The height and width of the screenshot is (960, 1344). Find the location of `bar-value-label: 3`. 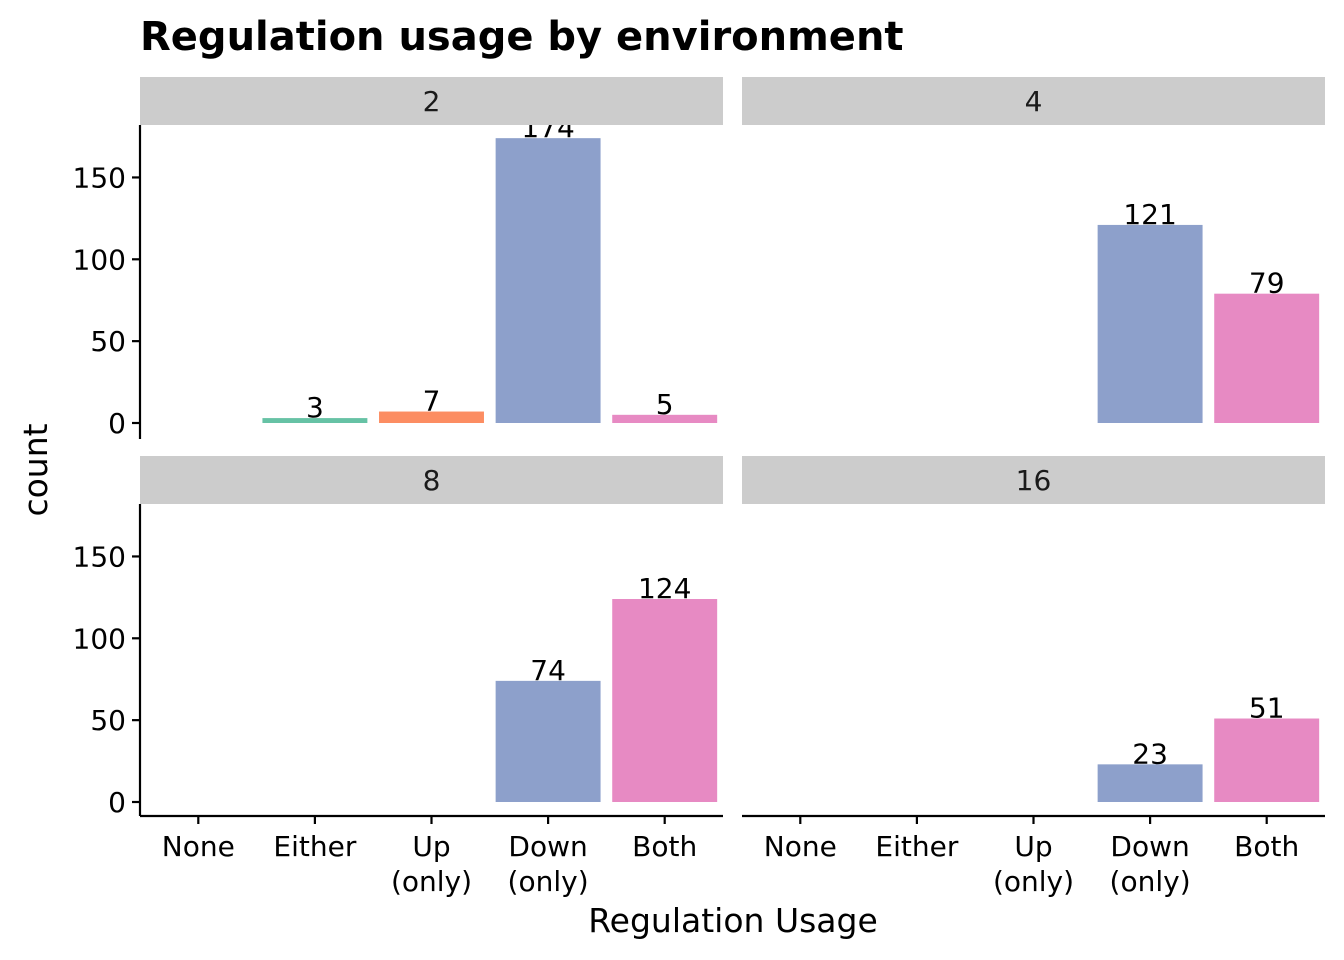

bar-value-label: 3 is located at coordinates (315, 407).